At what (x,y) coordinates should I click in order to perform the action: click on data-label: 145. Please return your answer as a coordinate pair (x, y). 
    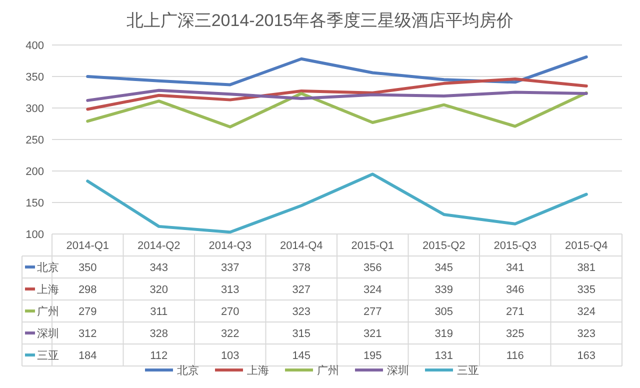
    Looking at the image, I should click on (301, 356).